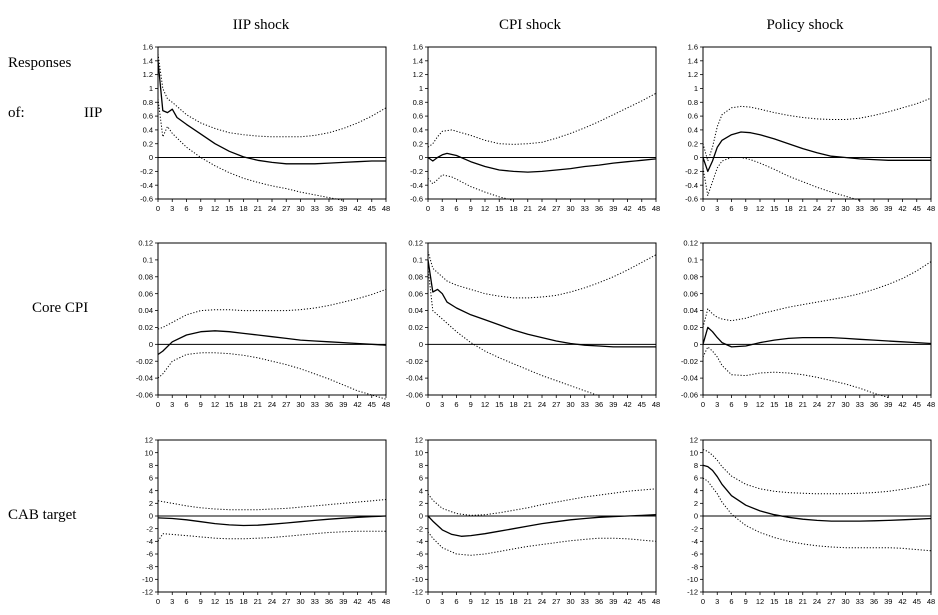 This screenshot has height=615, width=938. Describe the element at coordinates (146, 171) in the screenshot. I see `panel-iip-iip-shock-ytick-label: -0.2` at that location.